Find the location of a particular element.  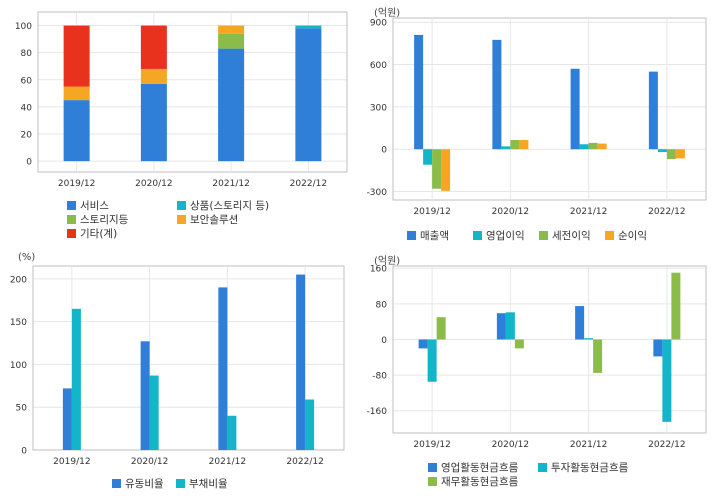

legend-item-security: 보안솔루션 is located at coordinates (207, 220).